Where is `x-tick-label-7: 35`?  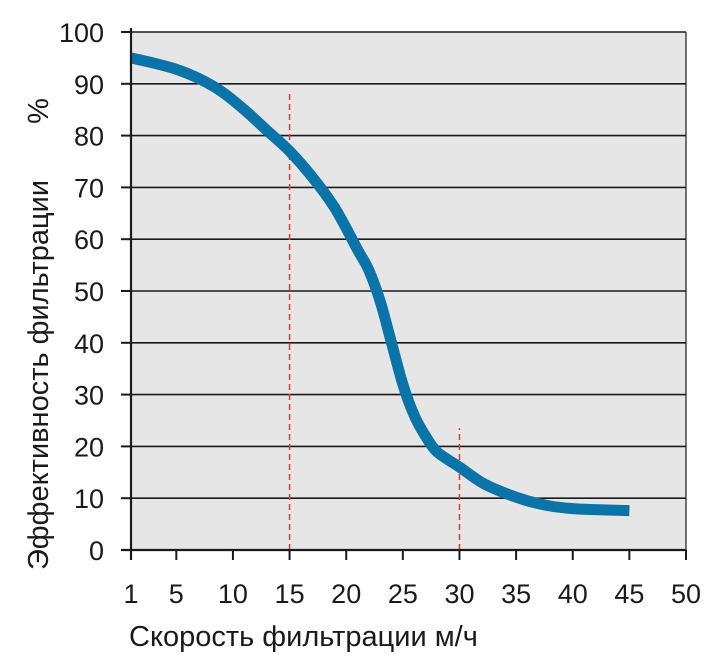 x-tick-label-7: 35 is located at coordinates (516, 594).